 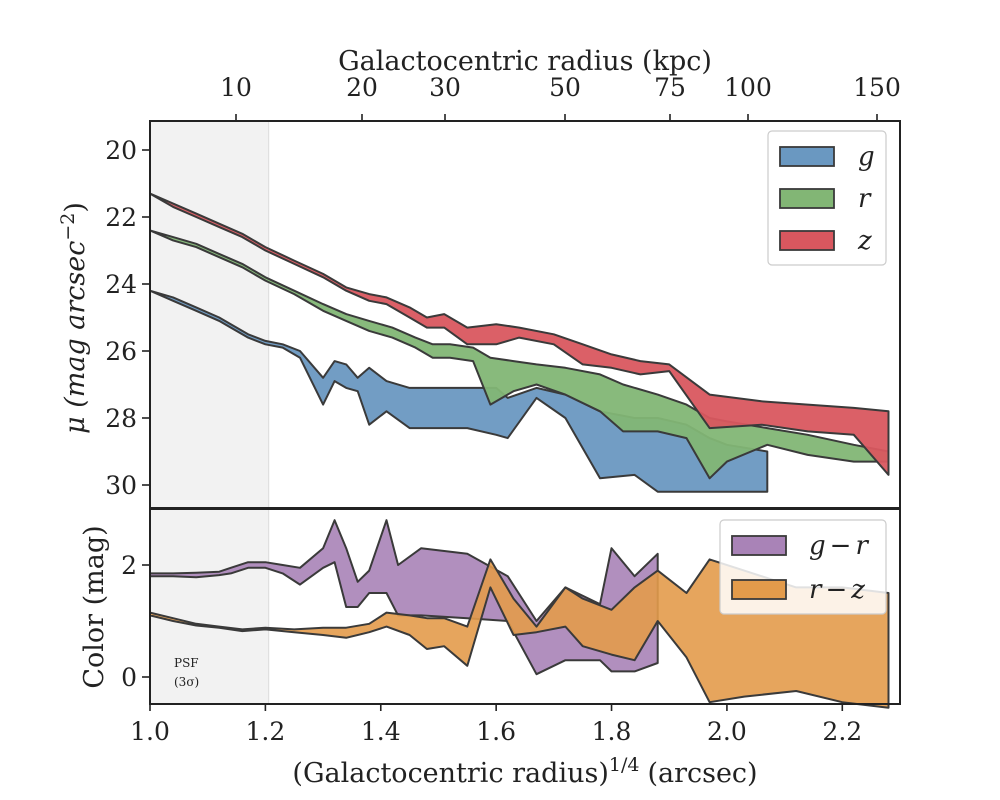 I want to click on top-legend-items: grz, so click(x=827, y=199).